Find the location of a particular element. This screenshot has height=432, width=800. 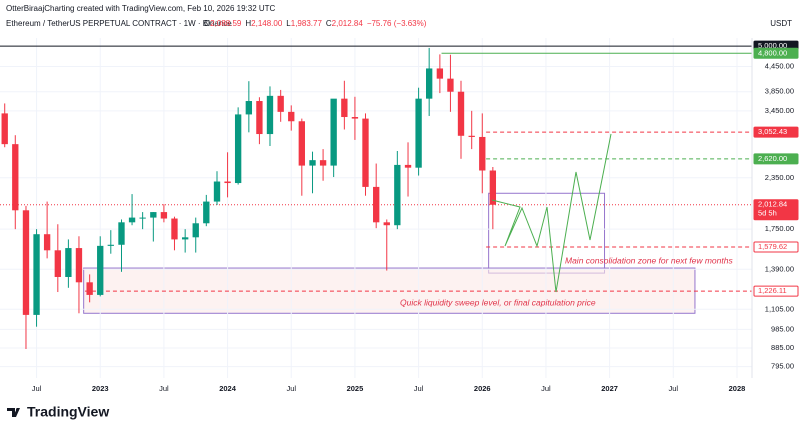

ohlc-value: 2,012.84 is located at coordinates (348, 23).